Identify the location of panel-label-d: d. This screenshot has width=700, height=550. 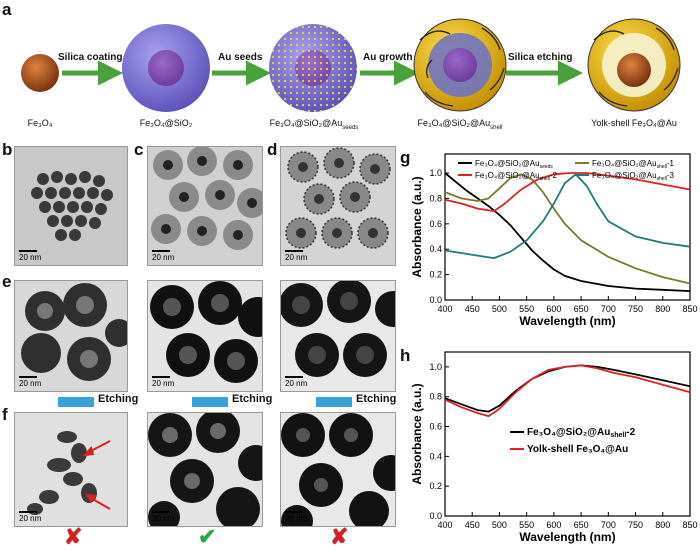
(272, 149).